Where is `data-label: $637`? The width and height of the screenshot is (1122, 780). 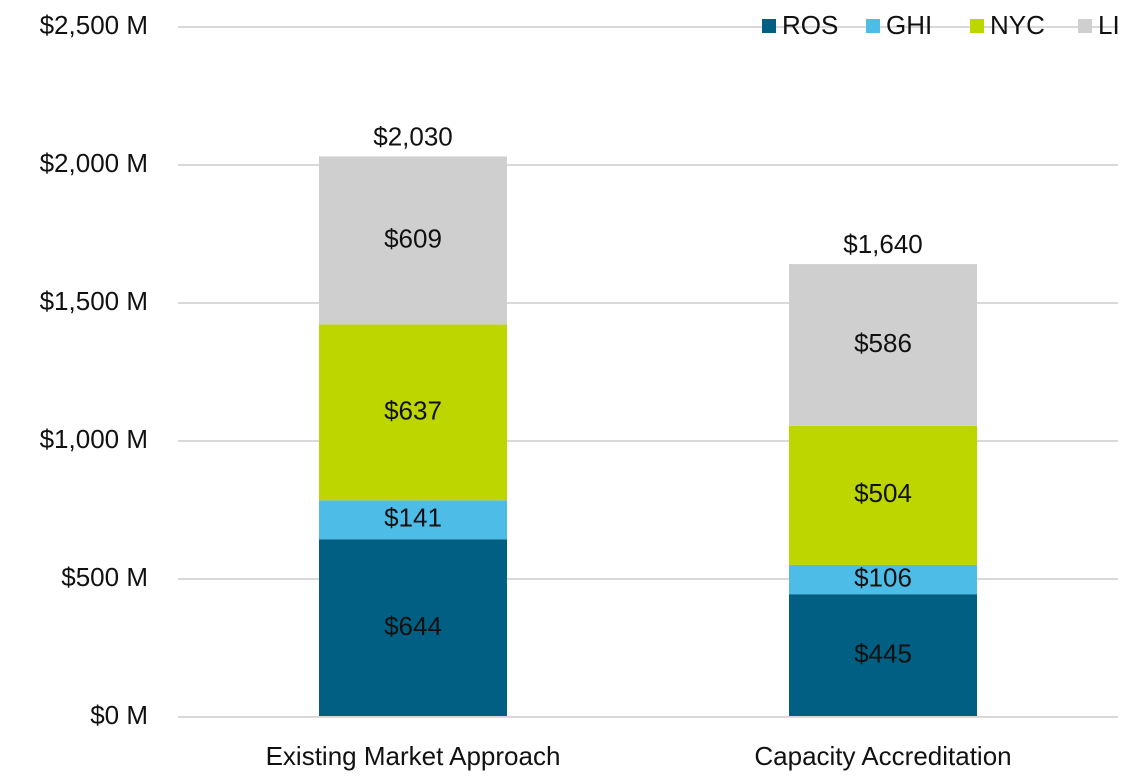
data-label: $637 is located at coordinates (413, 410).